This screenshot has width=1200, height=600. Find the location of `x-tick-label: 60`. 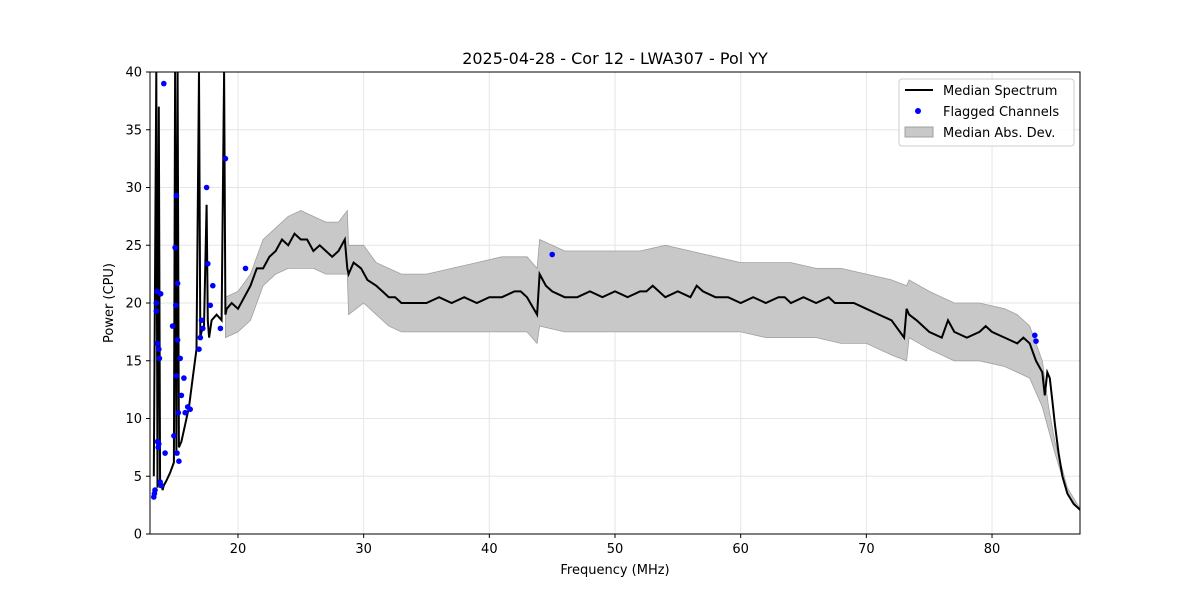

x-tick-label: 60 is located at coordinates (740, 549).